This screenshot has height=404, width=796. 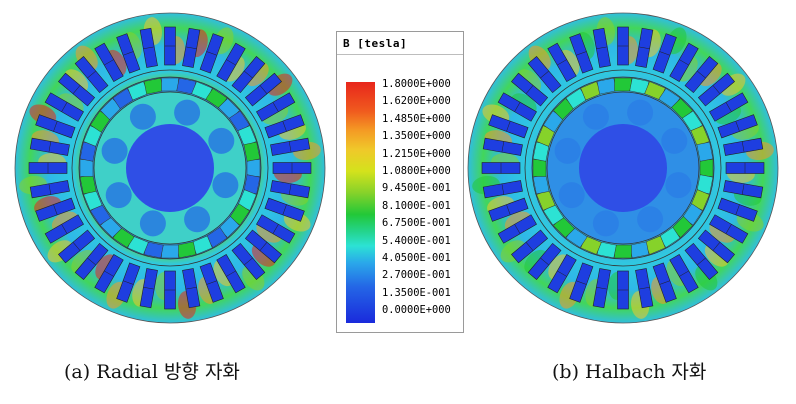 I want to click on legend-value: 9.4500E-001, so click(x=416, y=188).